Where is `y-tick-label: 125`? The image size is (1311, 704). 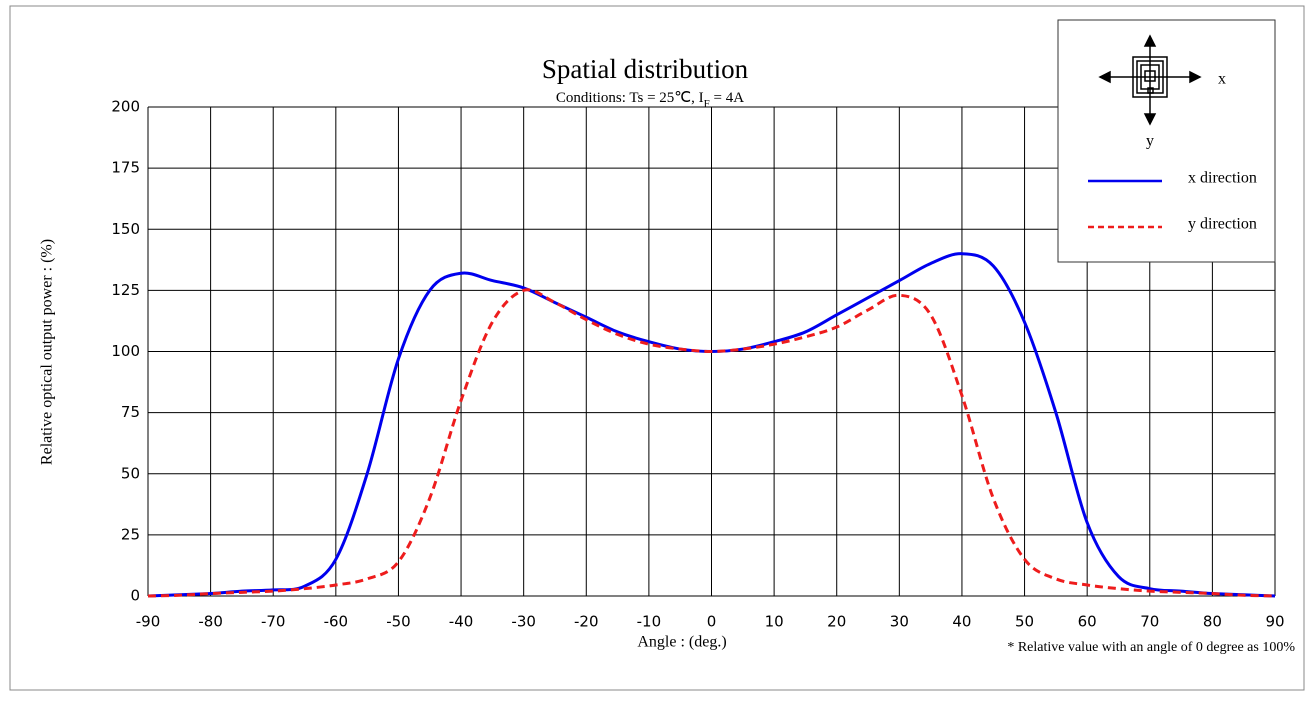 y-tick-label: 125 is located at coordinates (125, 290).